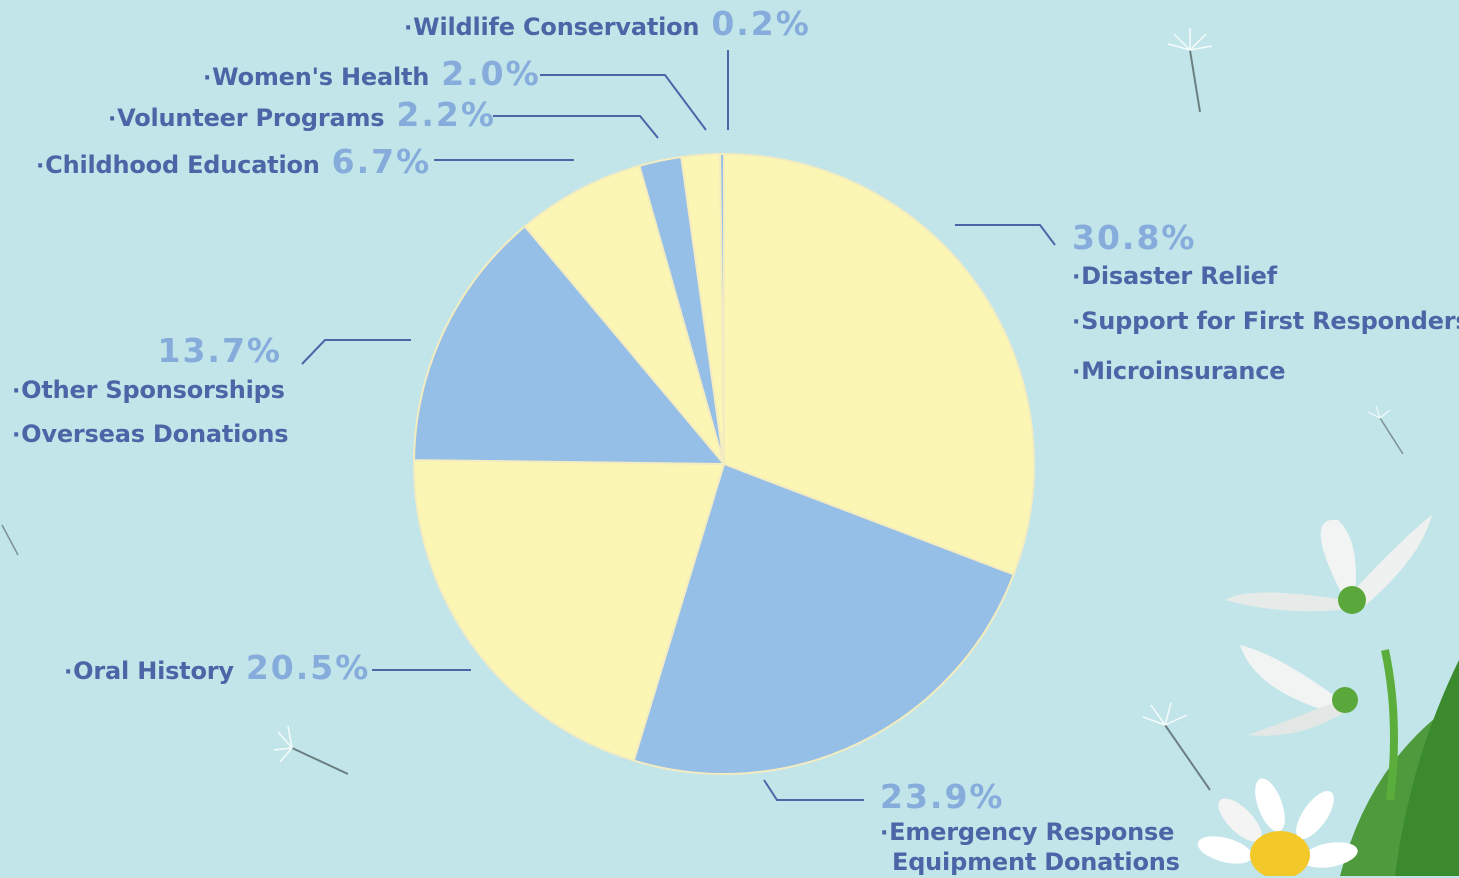 This screenshot has height=878, width=1459. I want to click on slice-label-childhood-education: Childhood Education 6.7%, so click(233, 161).